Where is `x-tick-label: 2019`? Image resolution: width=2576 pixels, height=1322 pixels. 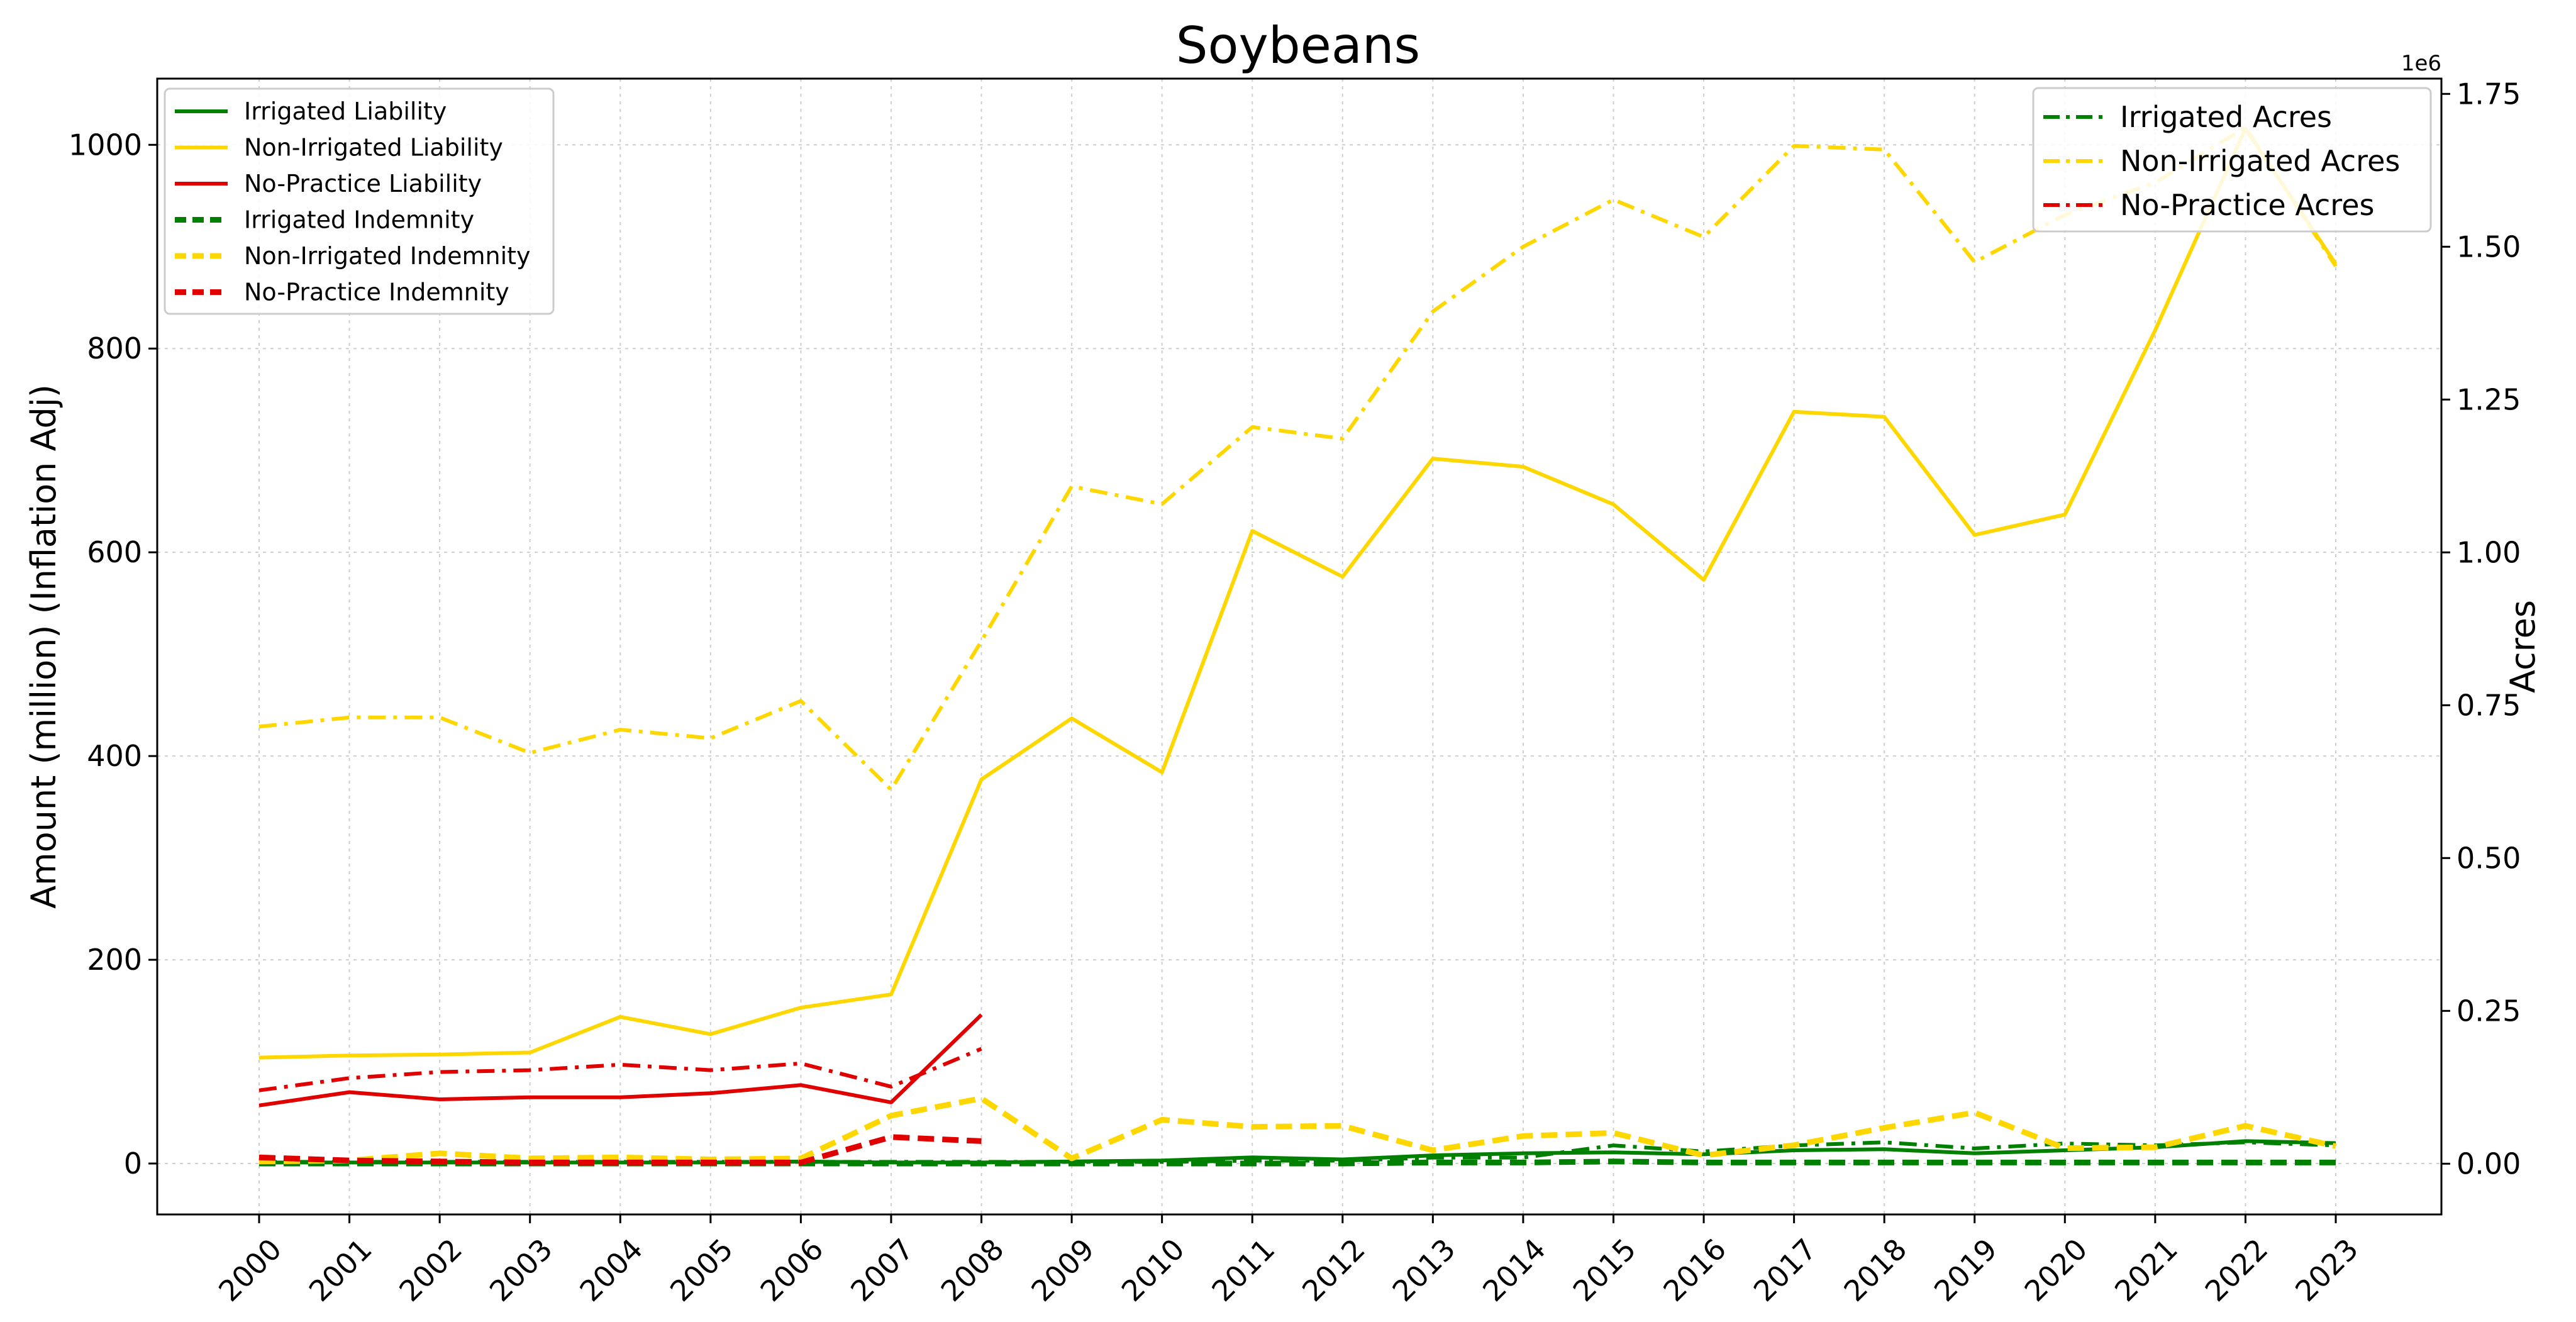
x-tick-label: 2019 is located at coordinates (1966, 1270).